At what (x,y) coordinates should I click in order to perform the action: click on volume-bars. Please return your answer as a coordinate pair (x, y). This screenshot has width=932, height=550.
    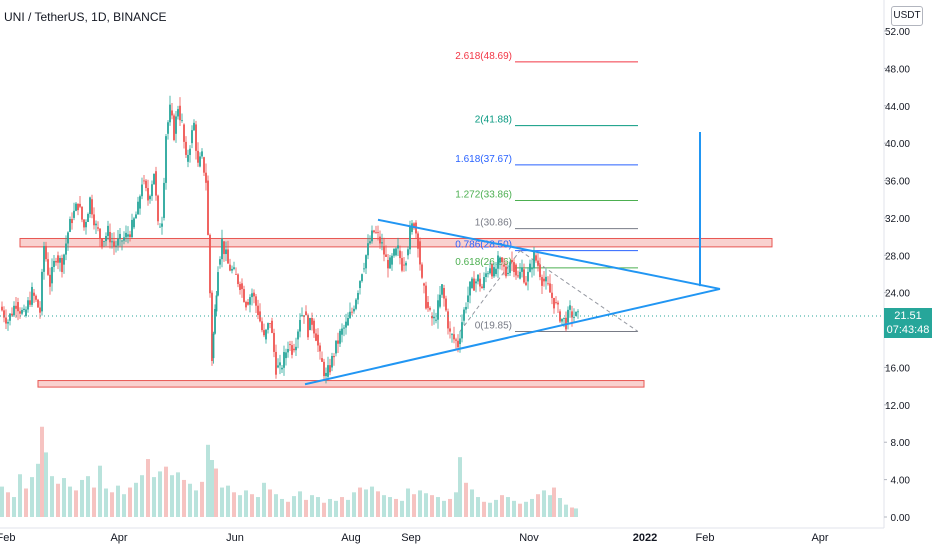
    Looking at the image, I should click on (289, 471).